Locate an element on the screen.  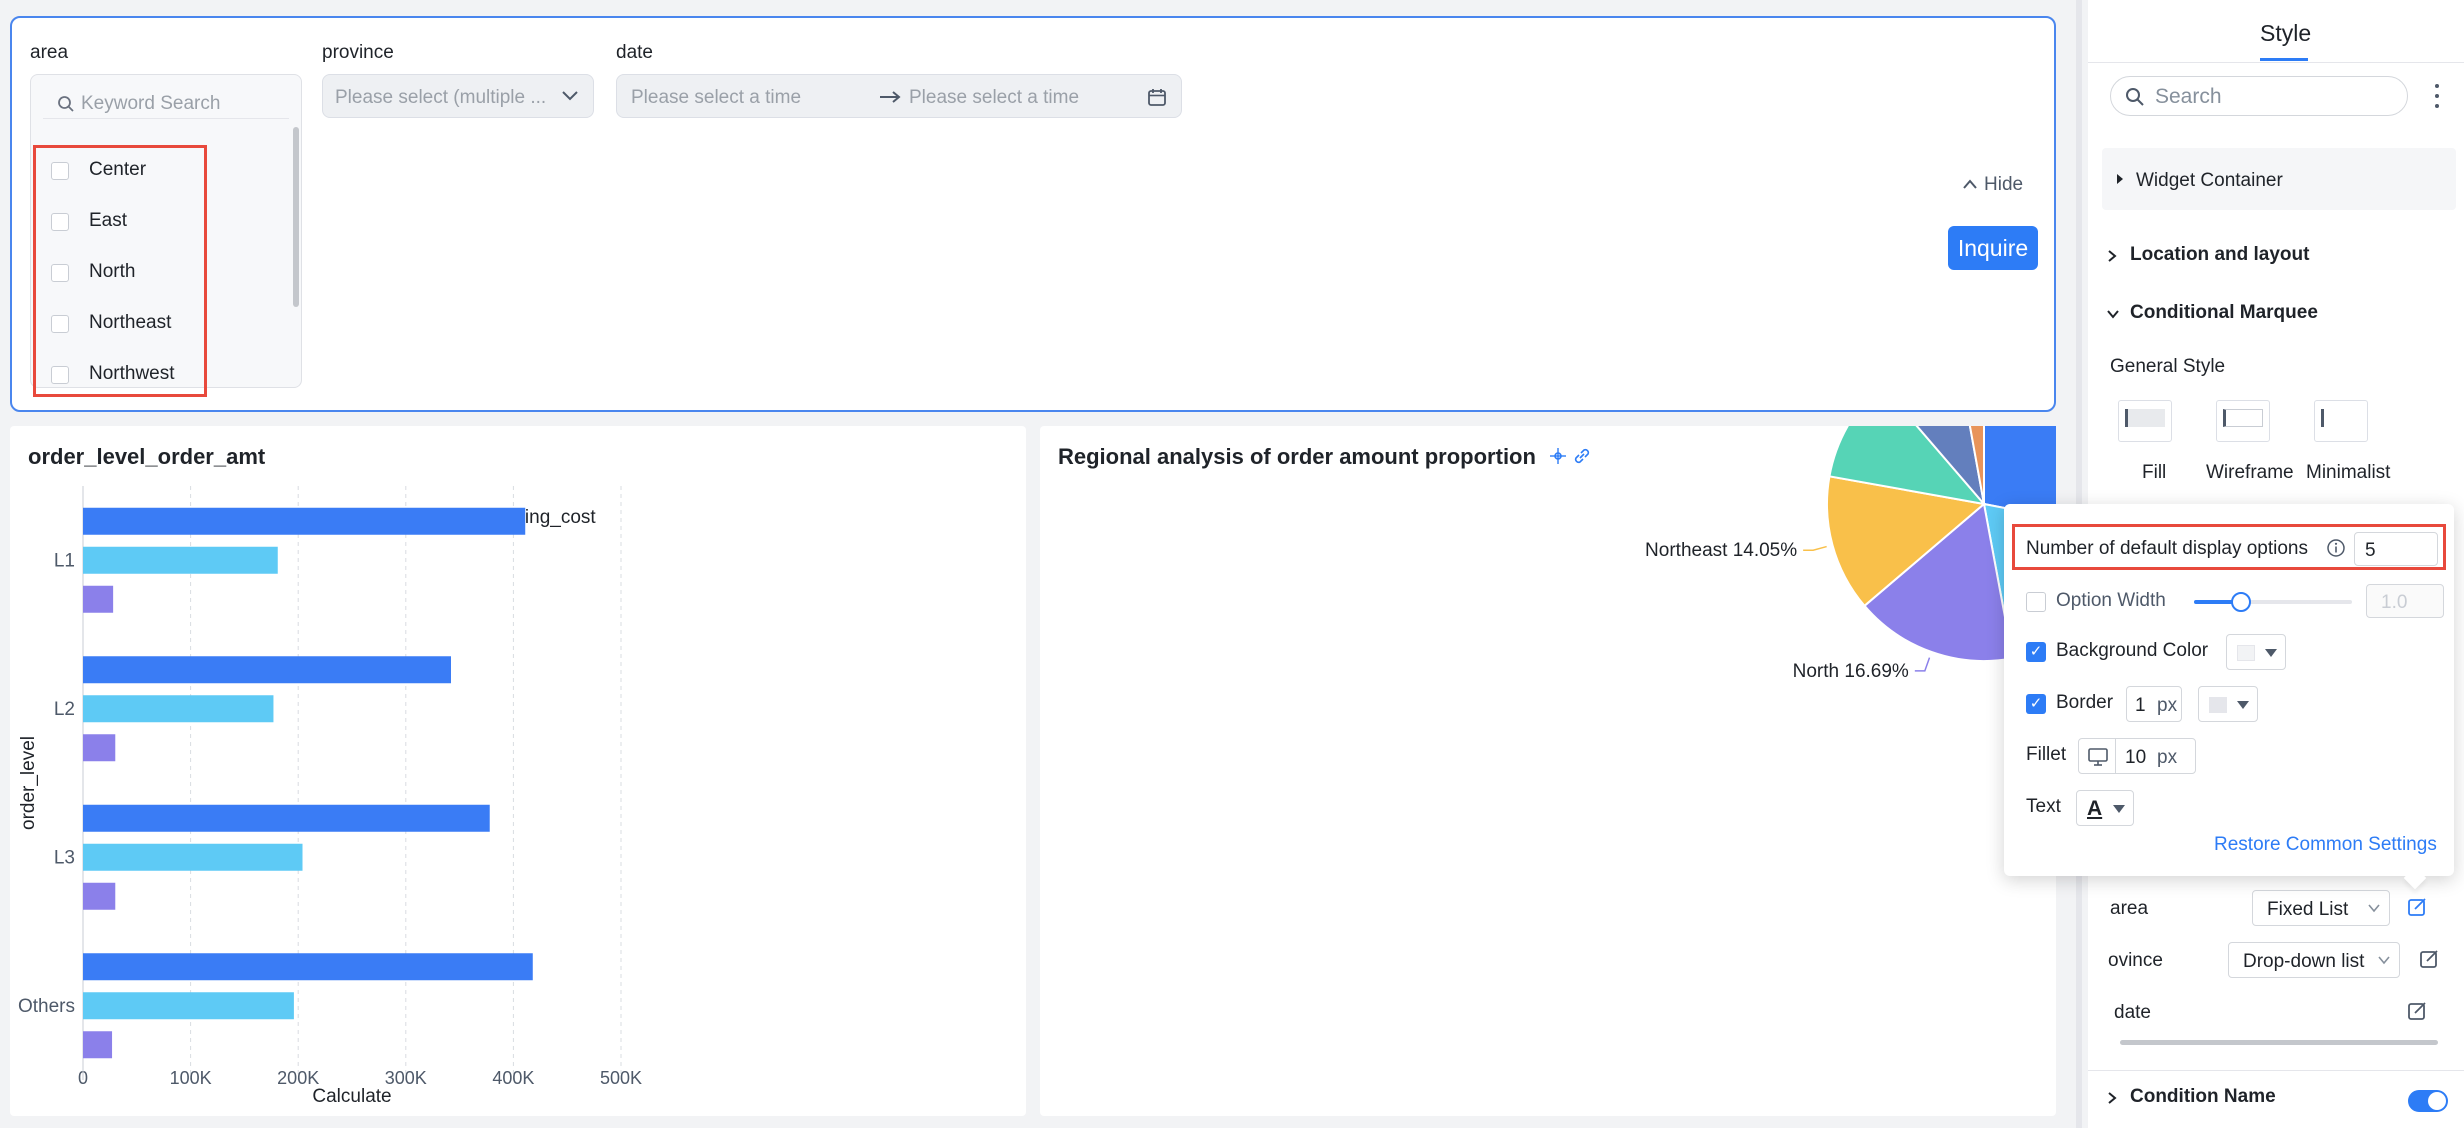
background-color-picker is located at coordinates (2256, 652).